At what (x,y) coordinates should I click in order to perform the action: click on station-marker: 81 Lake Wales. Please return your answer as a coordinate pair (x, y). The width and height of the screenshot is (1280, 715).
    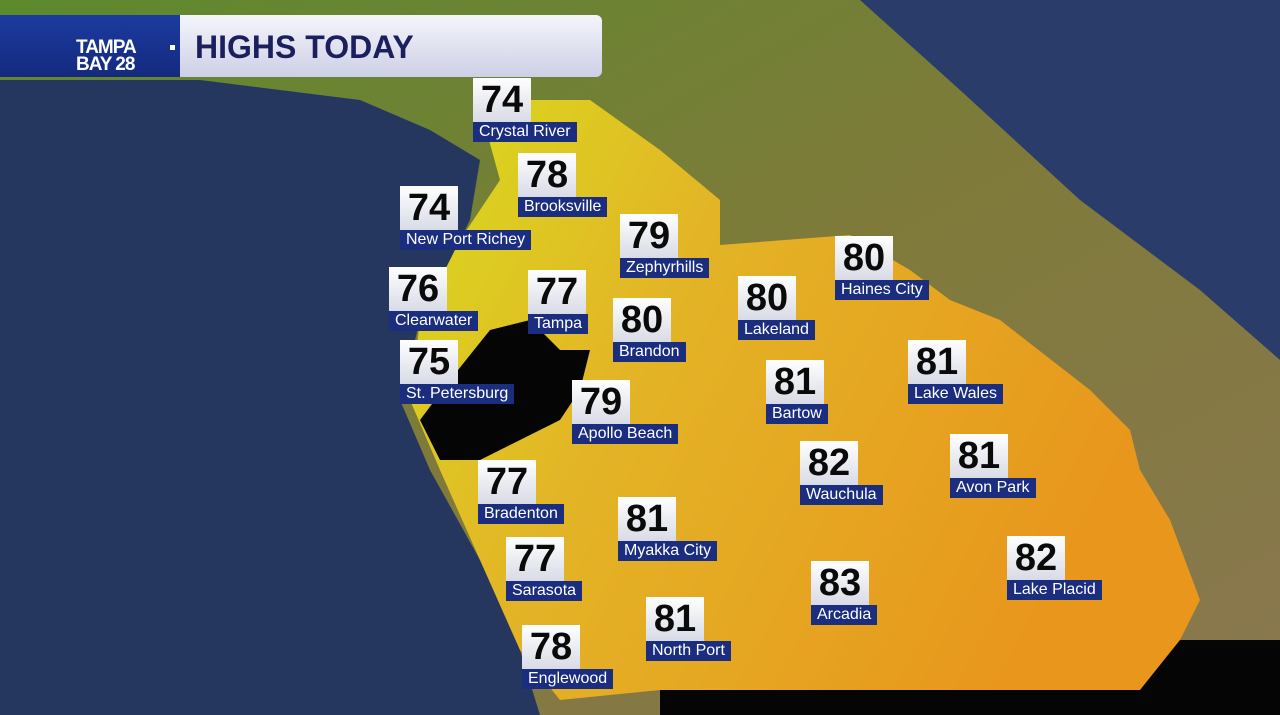
    Looking at the image, I should click on (955, 372).